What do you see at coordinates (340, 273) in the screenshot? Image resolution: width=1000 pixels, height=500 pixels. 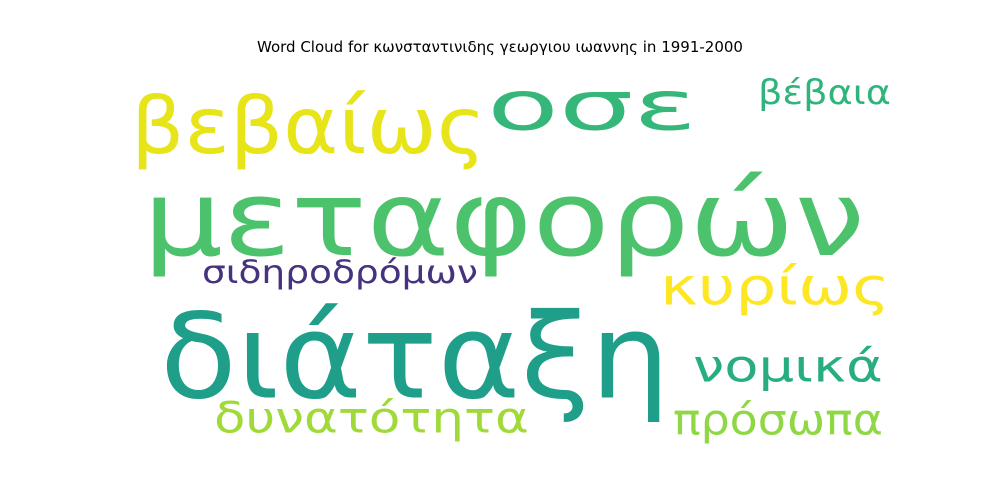 I see `word-10: σιδηροδρόμων` at bounding box center [340, 273].